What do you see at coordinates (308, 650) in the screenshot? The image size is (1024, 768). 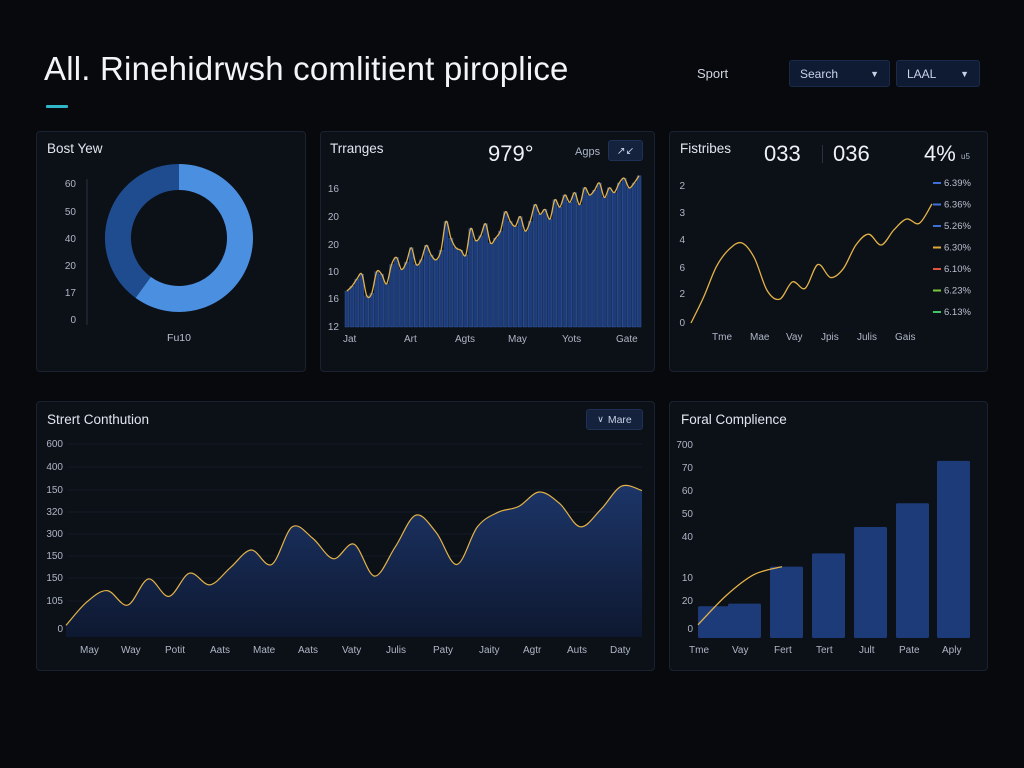 I see `x-tick-label: Aats` at bounding box center [308, 650].